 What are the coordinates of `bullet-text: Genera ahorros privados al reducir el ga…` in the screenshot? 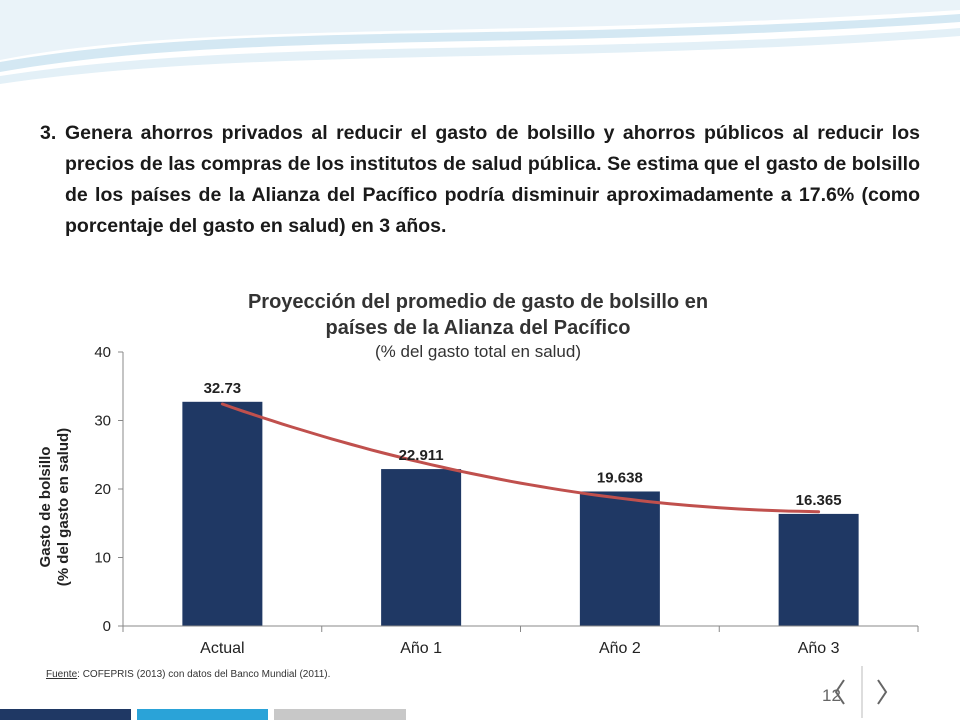 It's located at (492, 179).